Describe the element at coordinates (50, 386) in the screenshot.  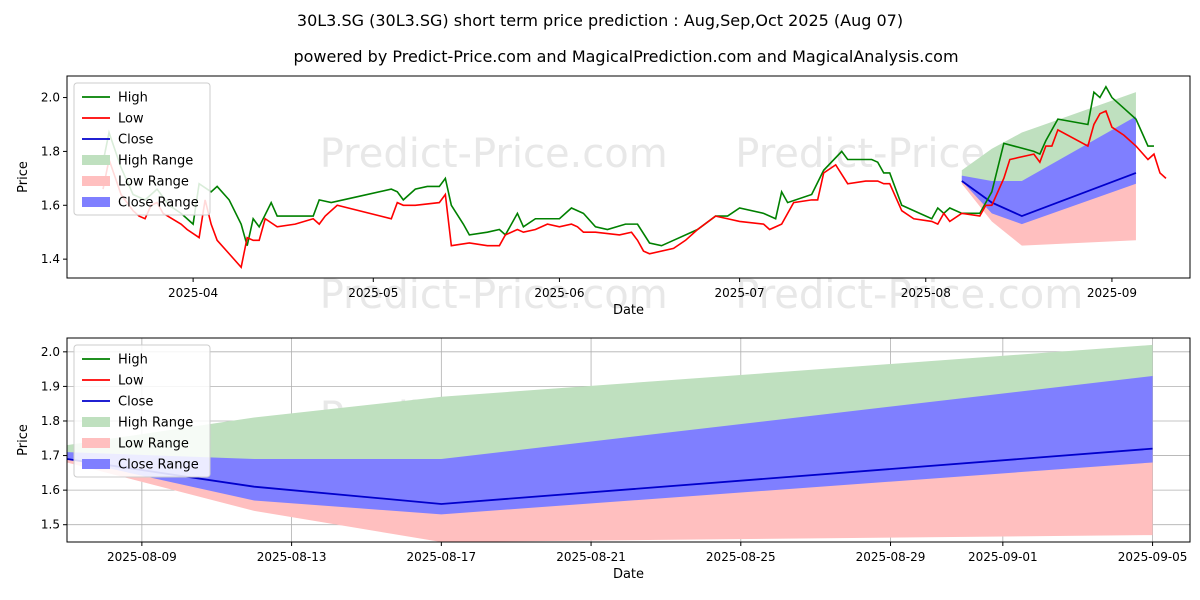
I see `y-tick-label: 1.9` at that location.